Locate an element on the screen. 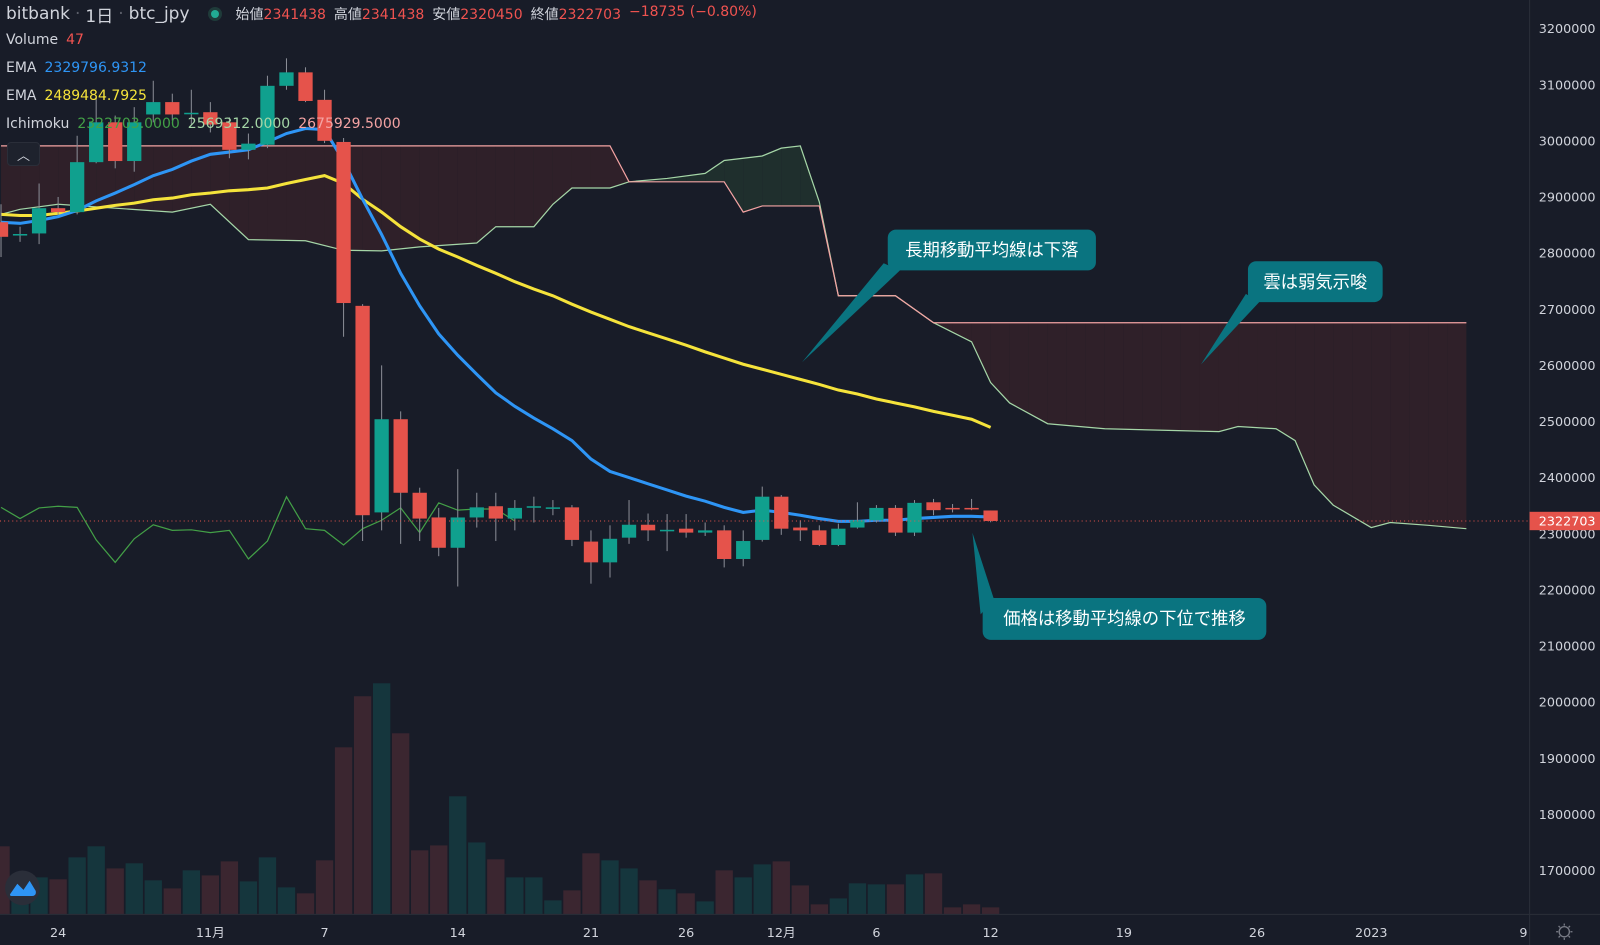 The image size is (1600, 945). market-status-icon is located at coordinates (214, 14).